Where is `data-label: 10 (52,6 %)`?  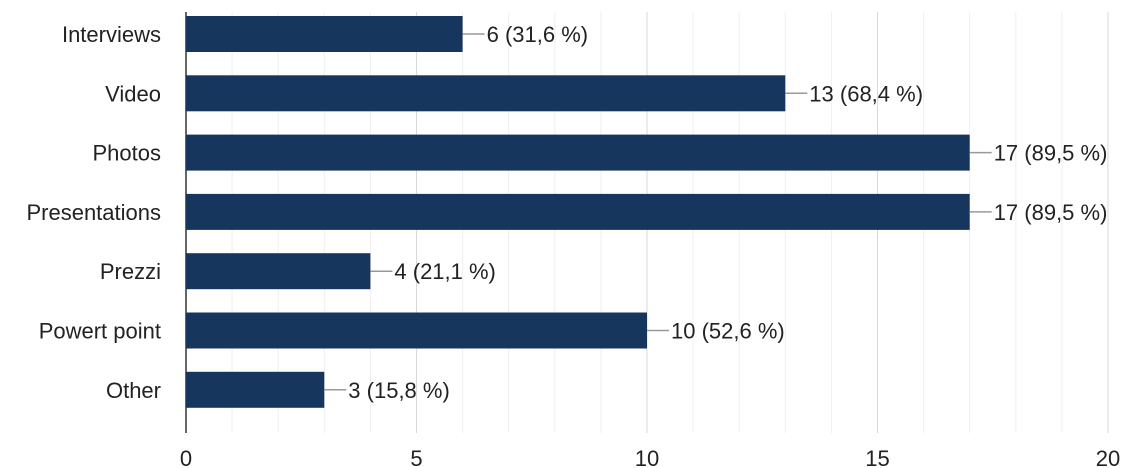
data-label: 10 (52,6 %) is located at coordinates (728, 331).